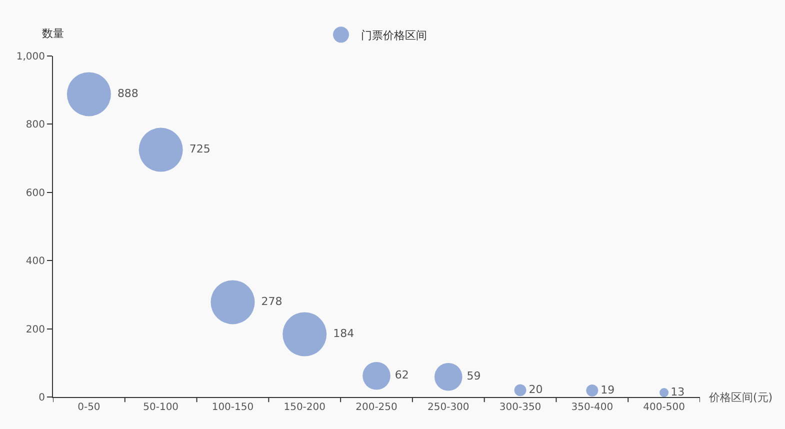 Image resolution: width=785 pixels, height=429 pixels. What do you see at coordinates (677, 391) in the screenshot?
I see `data-label: 13` at bounding box center [677, 391].